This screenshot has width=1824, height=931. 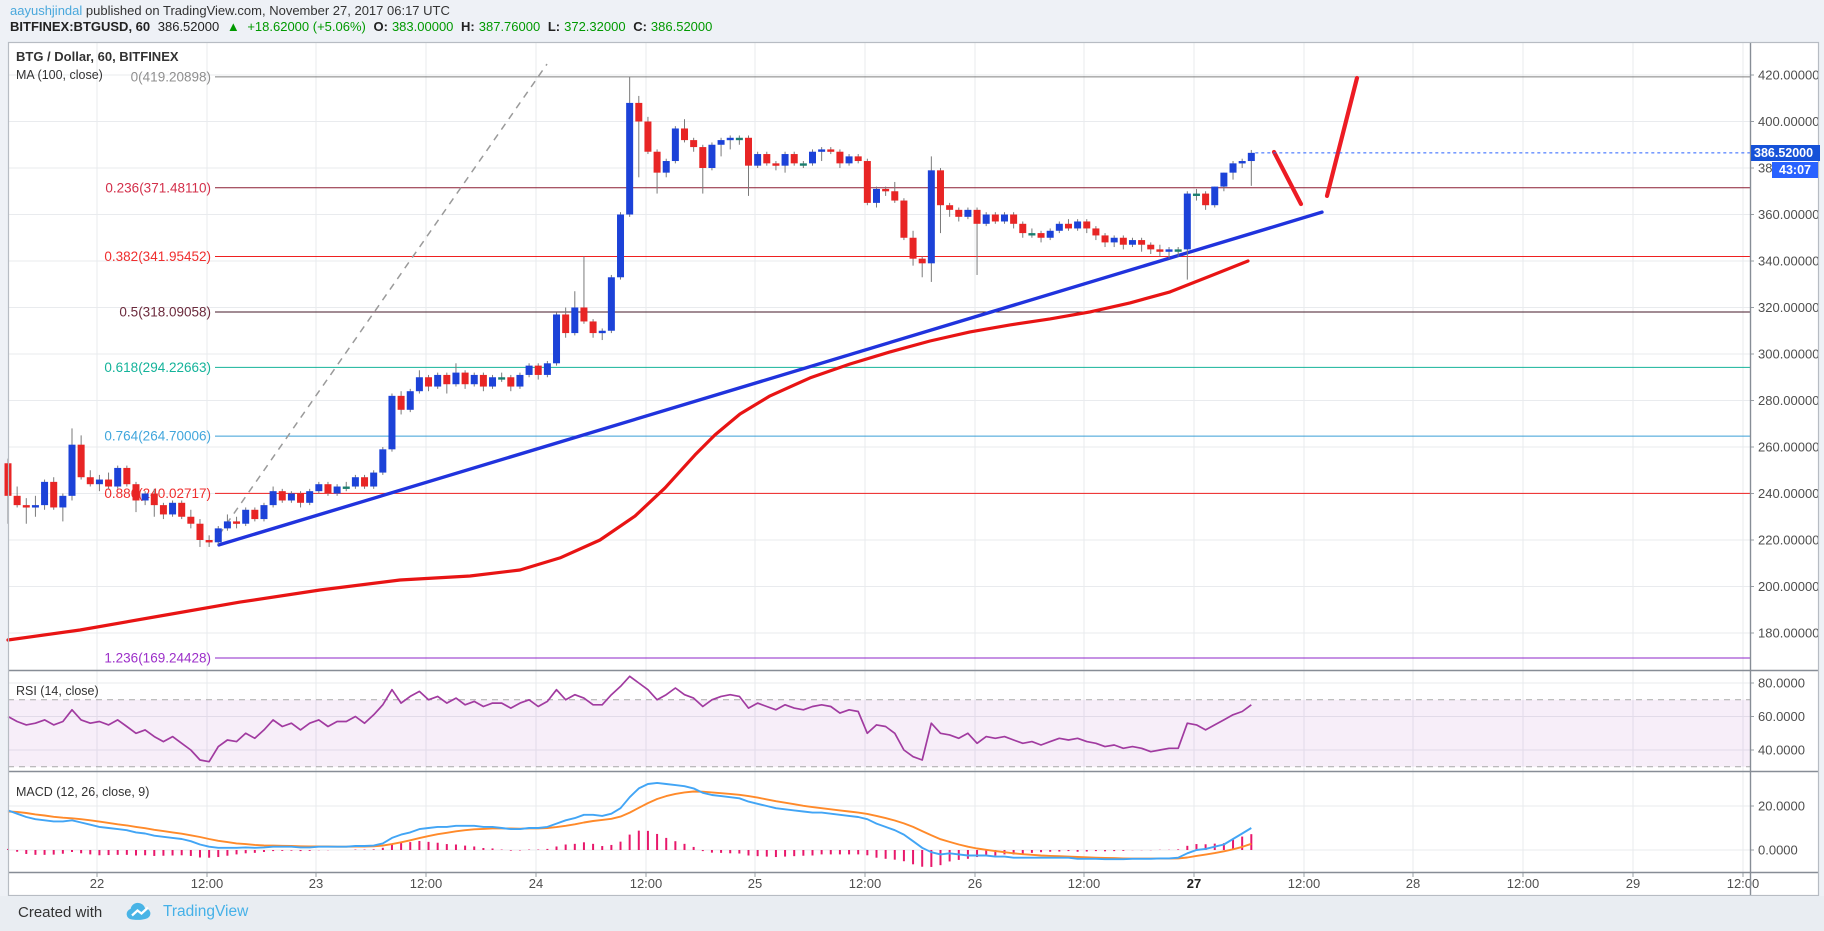 I want to click on time-axis-label: 29, so click(x=1633, y=883).